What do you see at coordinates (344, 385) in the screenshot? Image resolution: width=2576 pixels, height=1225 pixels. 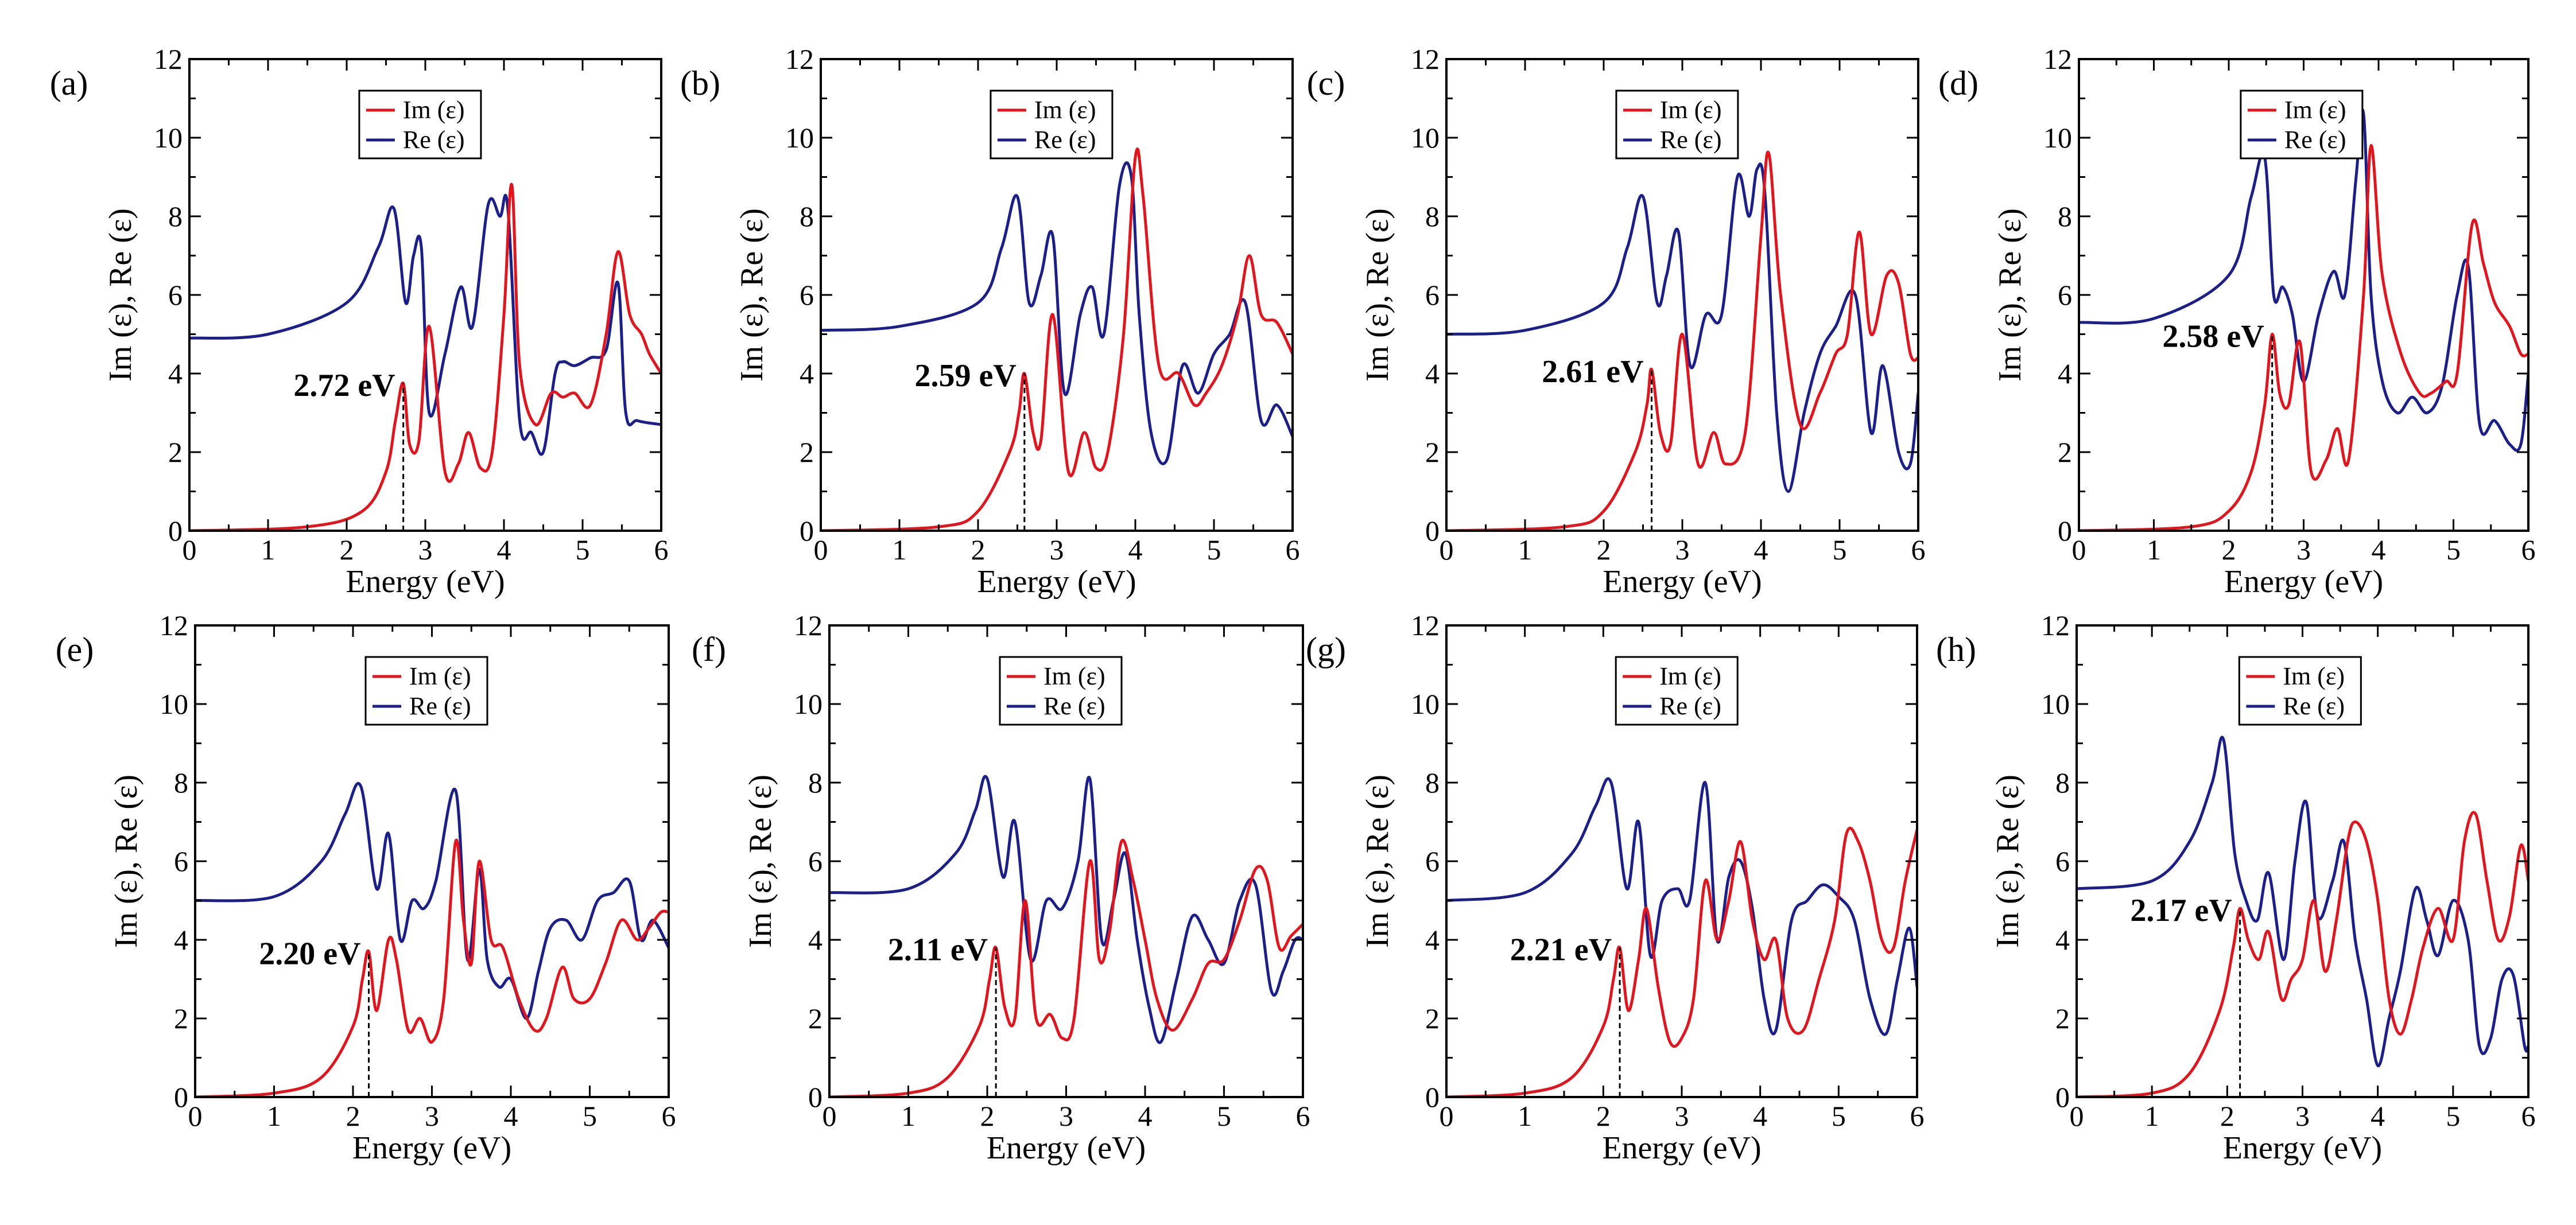 I see `band-gap-label: 2.72 eV` at bounding box center [344, 385].